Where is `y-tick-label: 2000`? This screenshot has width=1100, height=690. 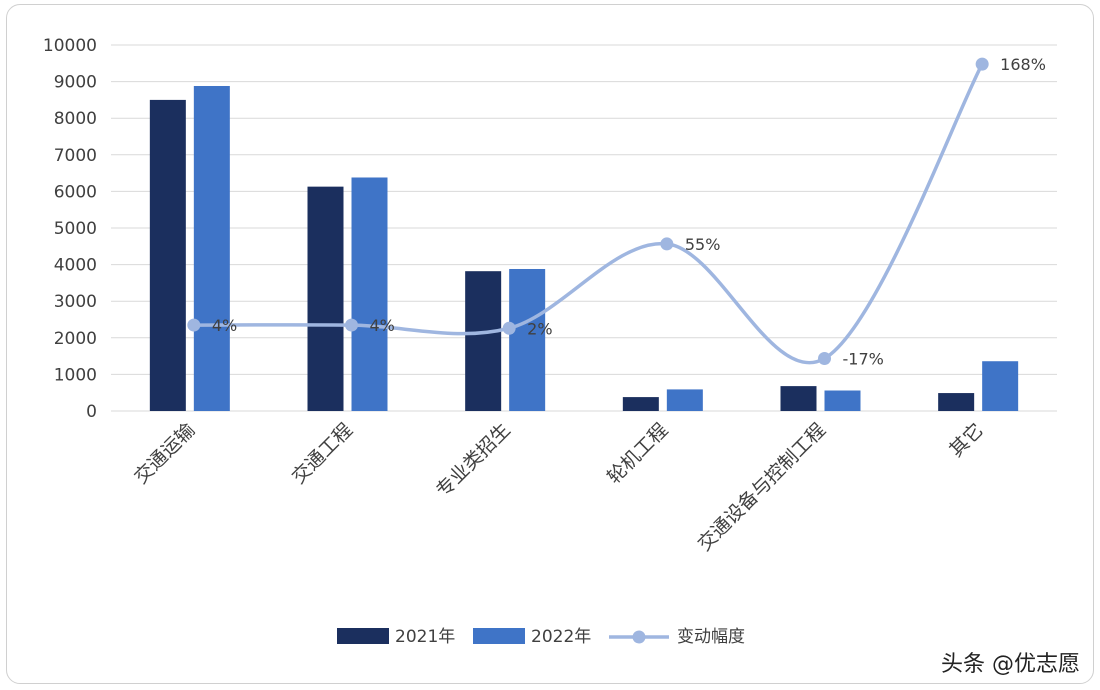
y-tick-label: 2000 is located at coordinates (75, 339).